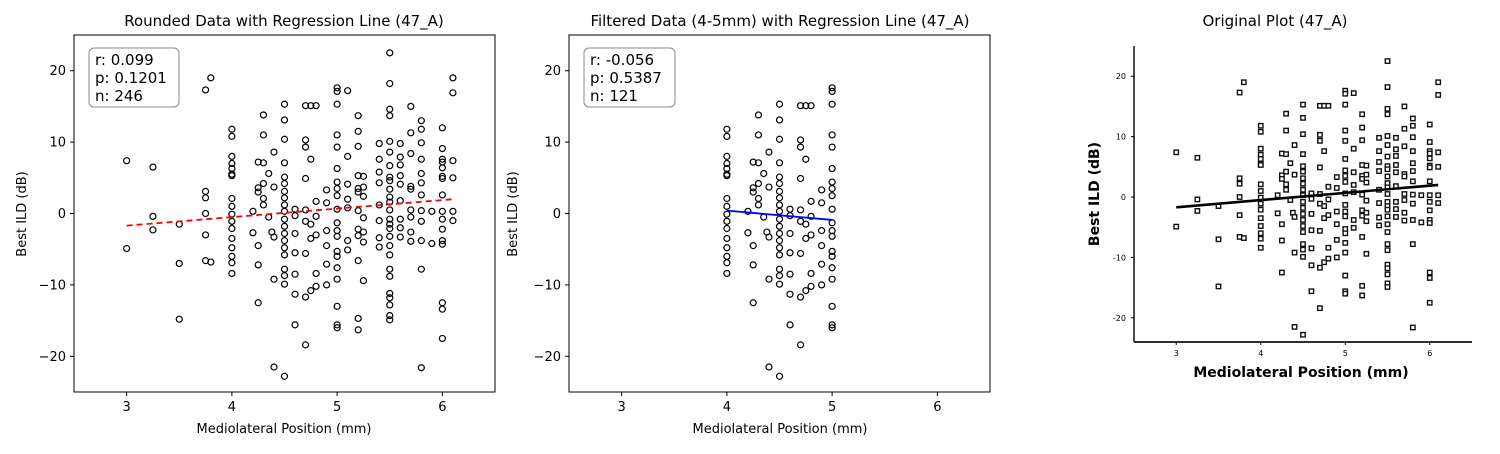 Image resolution: width=1500 pixels, height=454 pixels. What do you see at coordinates (779, 215) in the screenshot?
I see `regression-line` at bounding box center [779, 215].